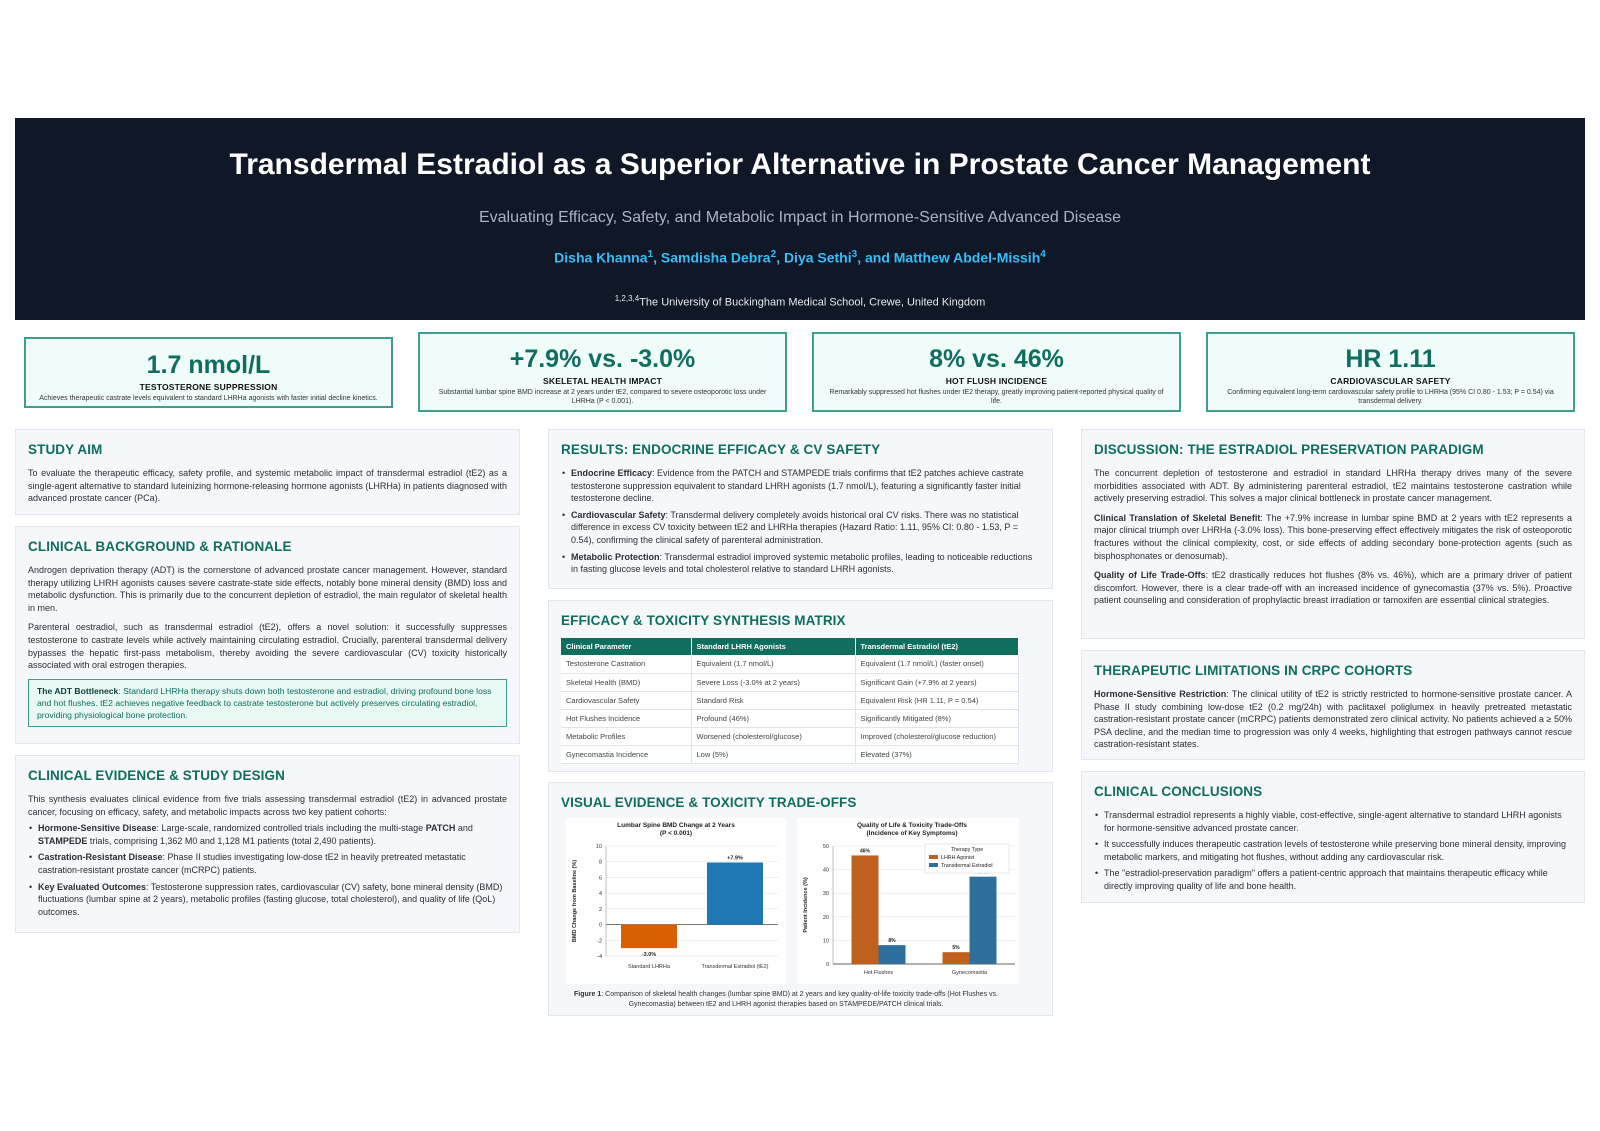  Describe the element at coordinates (626, 700) in the screenshot. I see `table-cell: Cardiovascular Safety` at that location.